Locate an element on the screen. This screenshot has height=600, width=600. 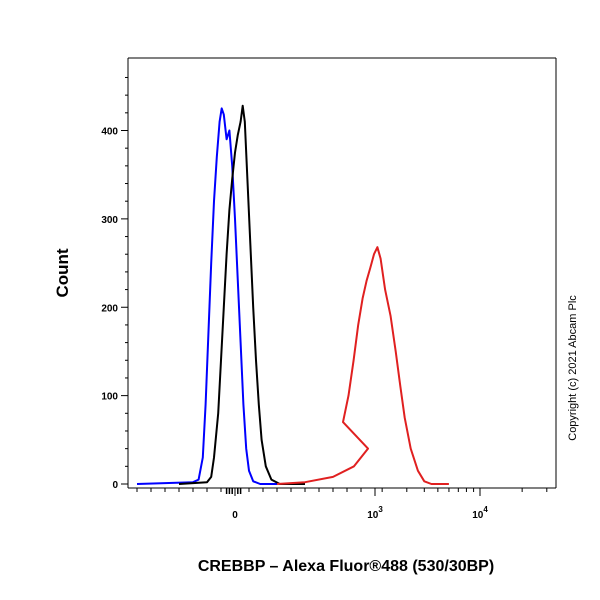
y-axis: 0 100 200 300 400 is located at coordinates (114, 283).